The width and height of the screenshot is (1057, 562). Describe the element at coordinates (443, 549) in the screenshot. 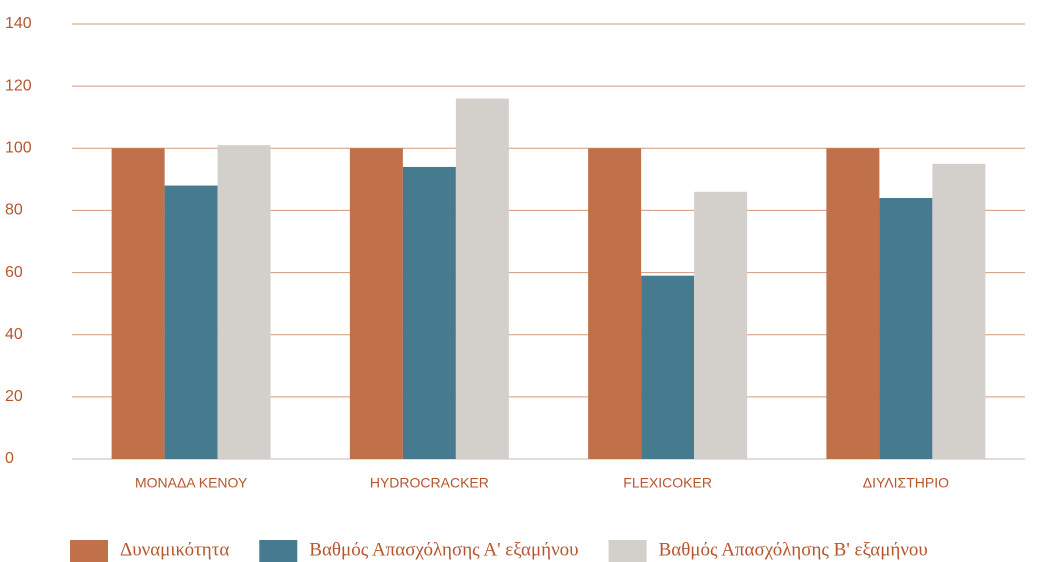

I see `legend-label: Βαθμός Απασχόλησης Α' εξαμήνου` at that location.